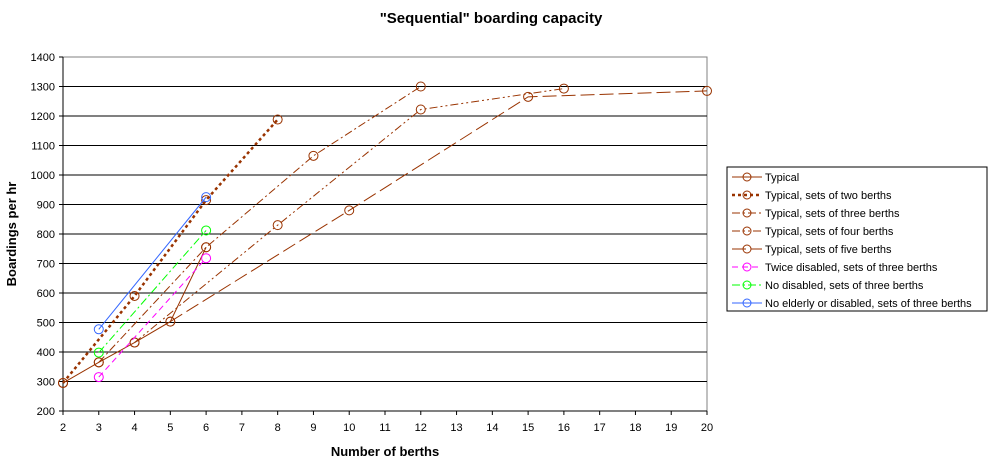 The height and width of the screenshot is (467, 992). Describe the element at coordinates (43, 147) in the screenshot. I see `y-tick-label: 1100` at that location.